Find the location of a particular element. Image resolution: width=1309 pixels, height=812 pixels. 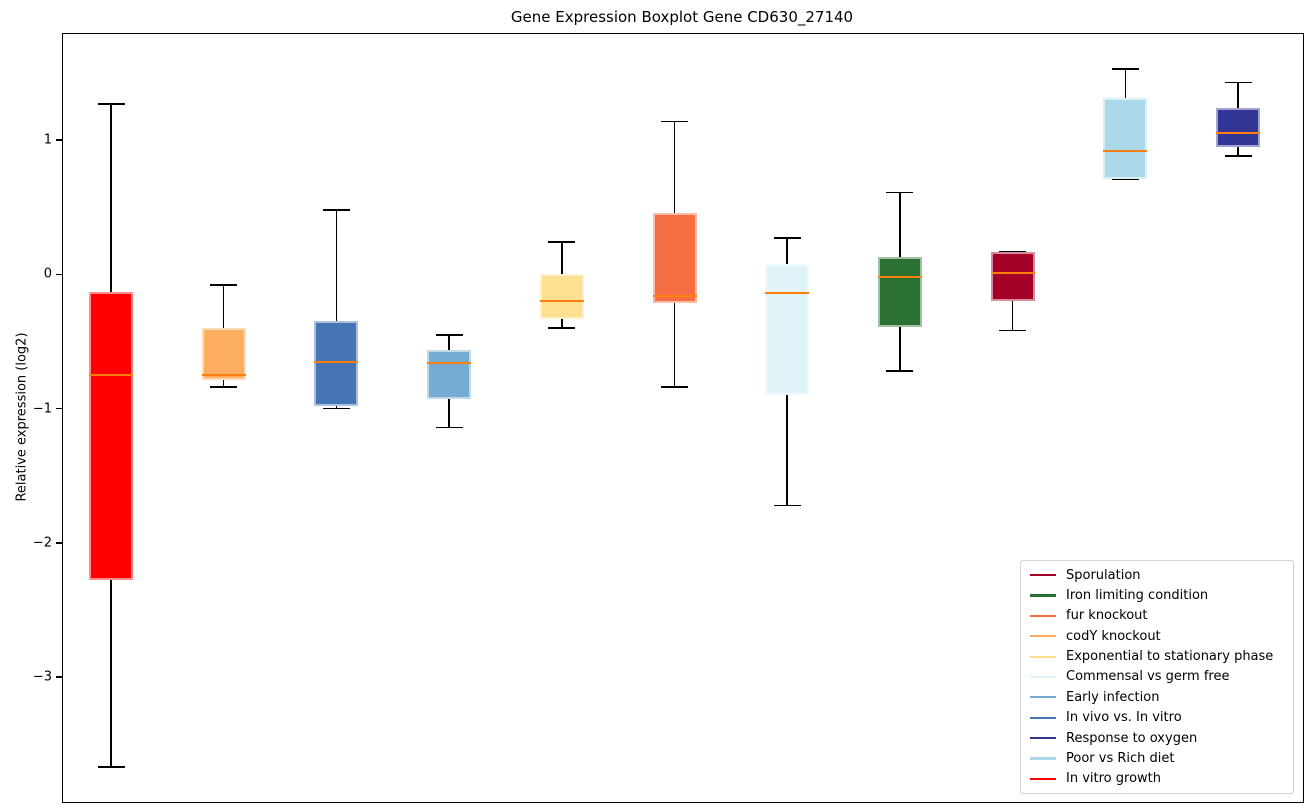

legend-item: Early infection is located at coordinates (1157, 697).